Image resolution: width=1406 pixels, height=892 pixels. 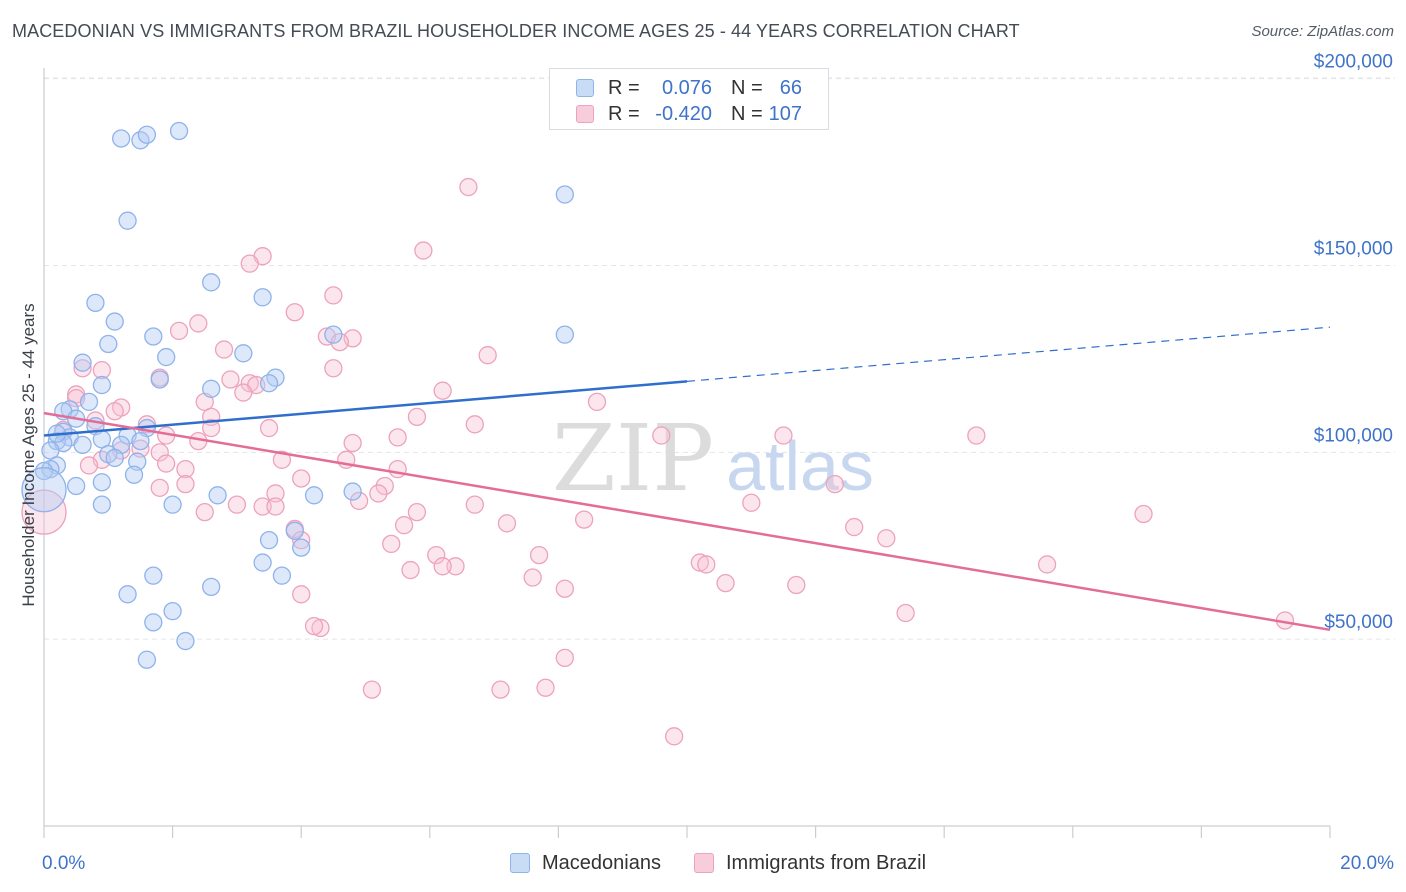 What do you see at coordinates (713, 458) in the screenshot?
I see `watermark: ZIP atlas` at bounding box center [713, 458].